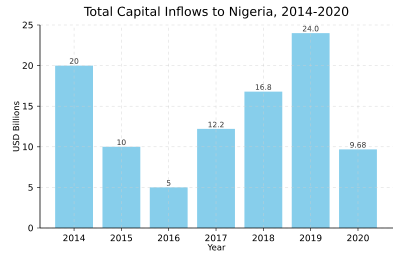  What do you see at coordinates (27, 25) in the screenshot?
I see `y-tick-label: 25` at bounding box center [27, 25].